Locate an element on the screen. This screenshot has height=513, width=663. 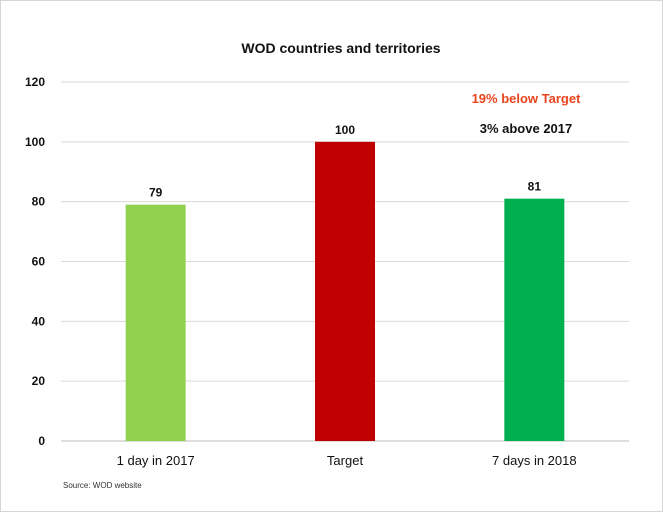
data-labels: 79 100 81 is located at coordinates (345, 161).